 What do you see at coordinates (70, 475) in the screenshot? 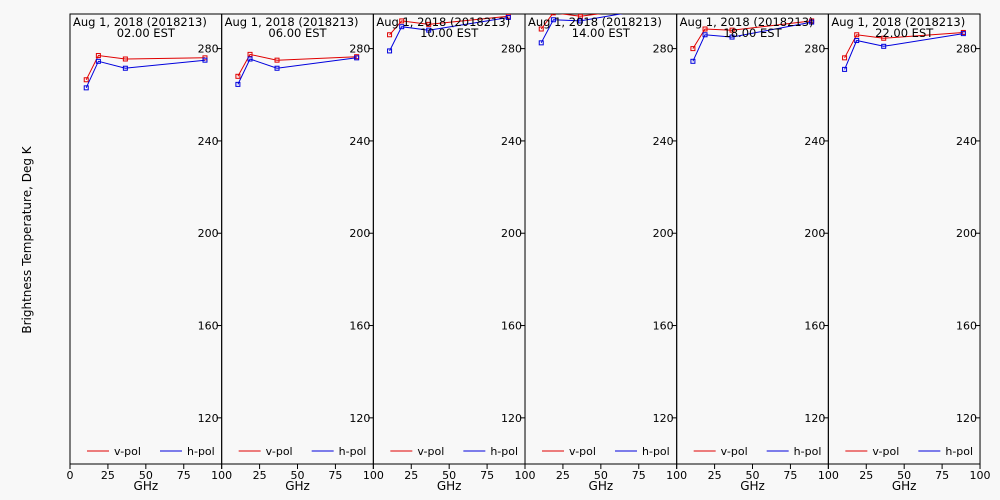
I see `x-tick-label: 0` at bounding box center [70, 475].